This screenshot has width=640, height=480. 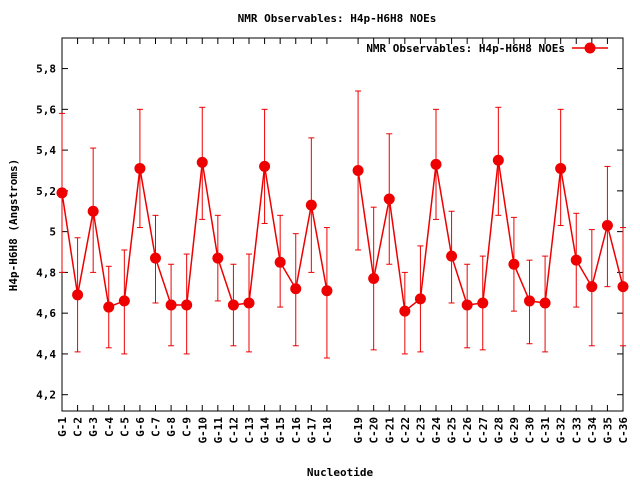 I want to click on y-tick-label: 5, so click(x=52, y=232).